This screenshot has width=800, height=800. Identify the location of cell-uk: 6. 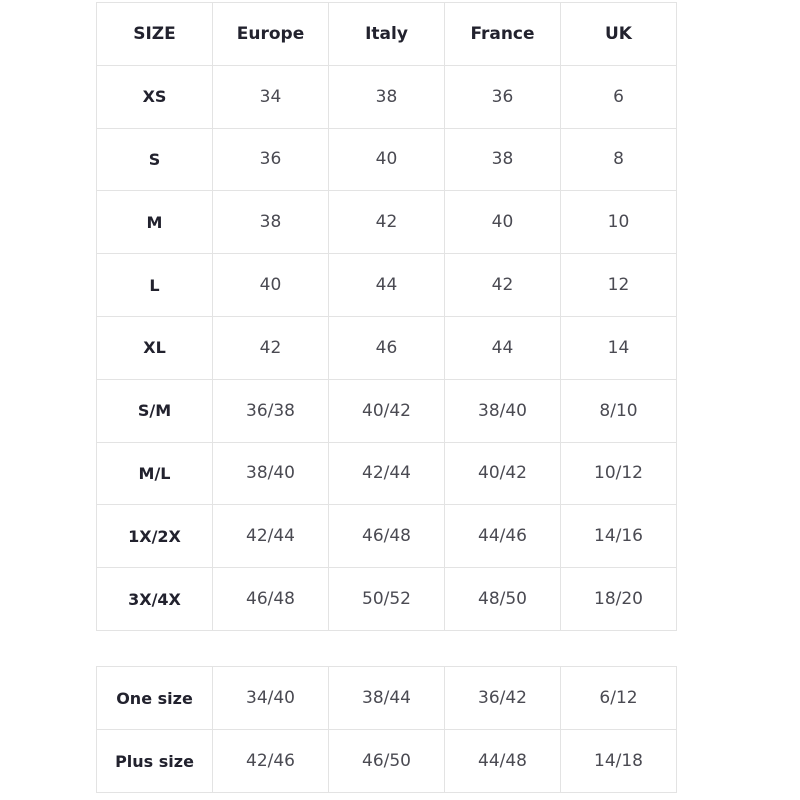
(618, 96).